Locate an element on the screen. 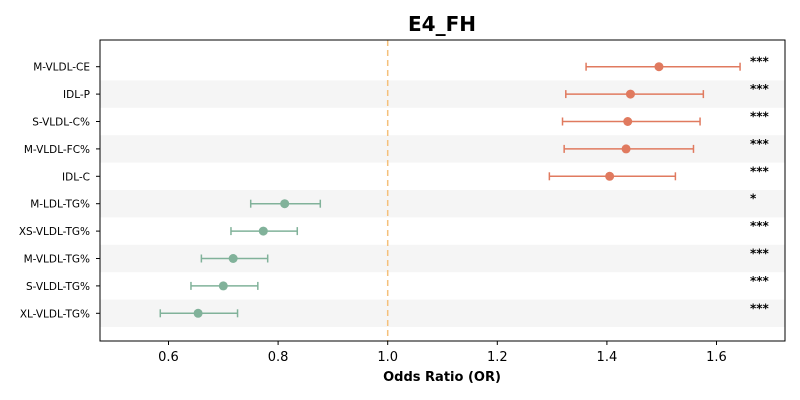 The height and width of the screenshot is (400, 800). y-tick-label: IDL-C is located at coordinates (76, 177).